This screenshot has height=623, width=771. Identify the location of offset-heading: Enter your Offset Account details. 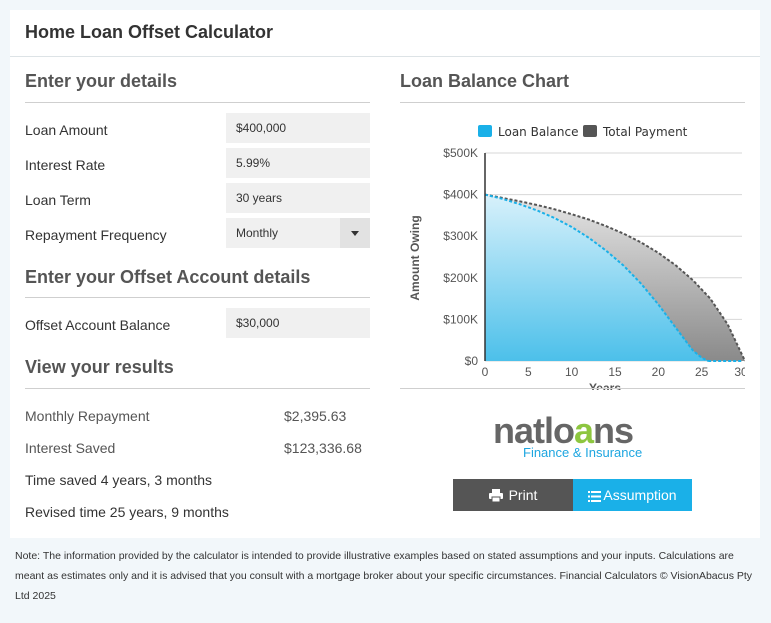
(168, 277).